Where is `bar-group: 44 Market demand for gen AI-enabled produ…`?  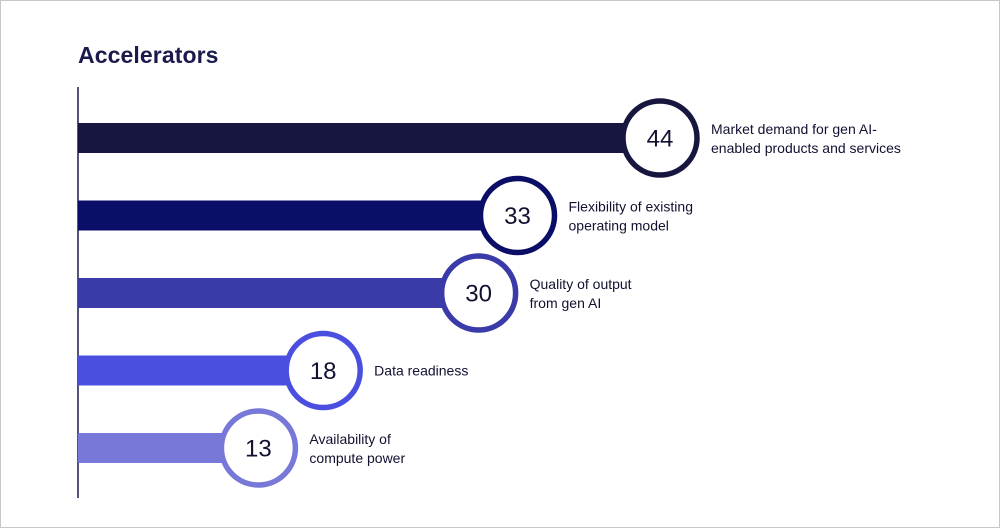
bar-group: 44 Market demand for gen AI-enabled produ… is located at coordinates (489, 138).